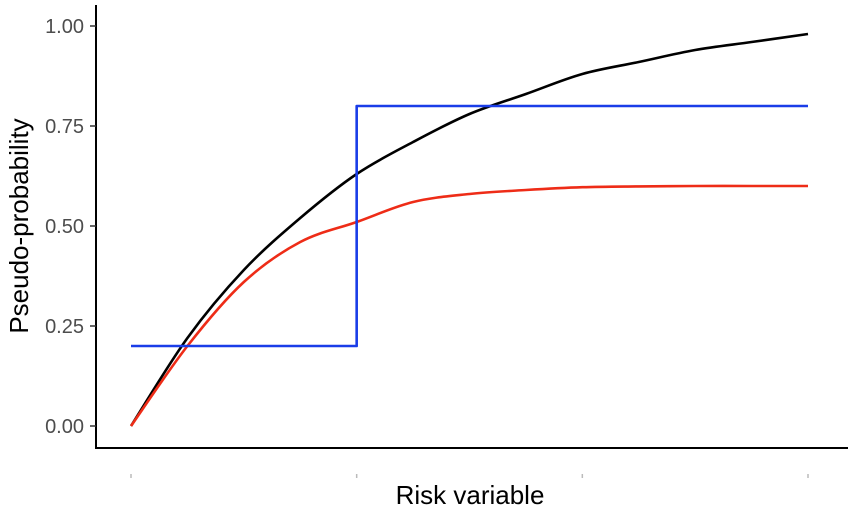 The height and width of the screenshot is (515, 851). I want to click on y-axis: 0.00 0.25 0.50 0.75 1.00, so click(71, 227).